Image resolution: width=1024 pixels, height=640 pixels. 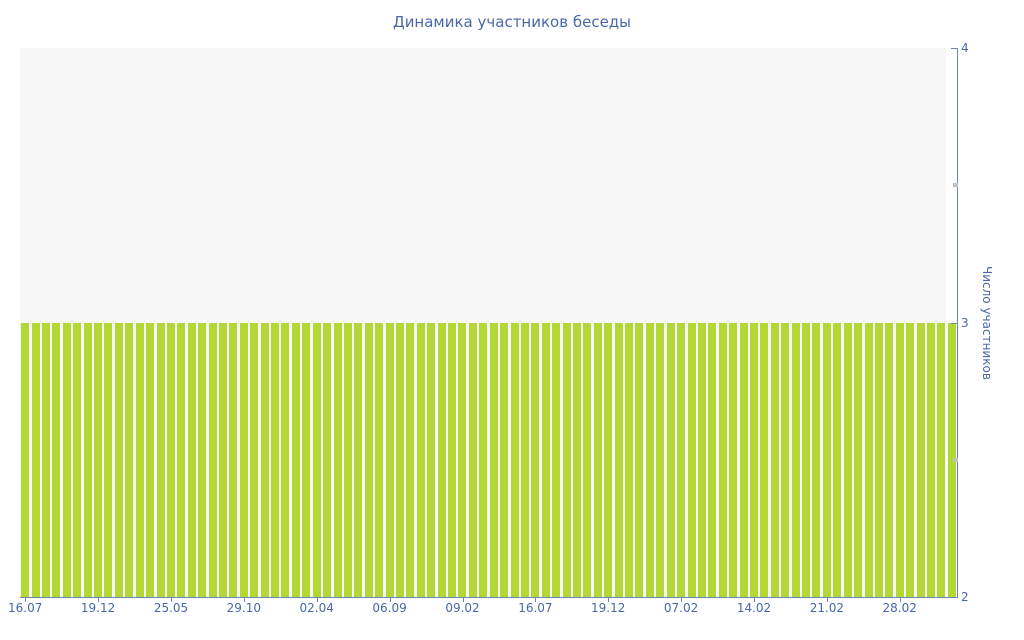 What do you see at coordinates (25, 608) in the screenshot?
I see `x-tick-label: 16.07` at bounding box center [25, 608].